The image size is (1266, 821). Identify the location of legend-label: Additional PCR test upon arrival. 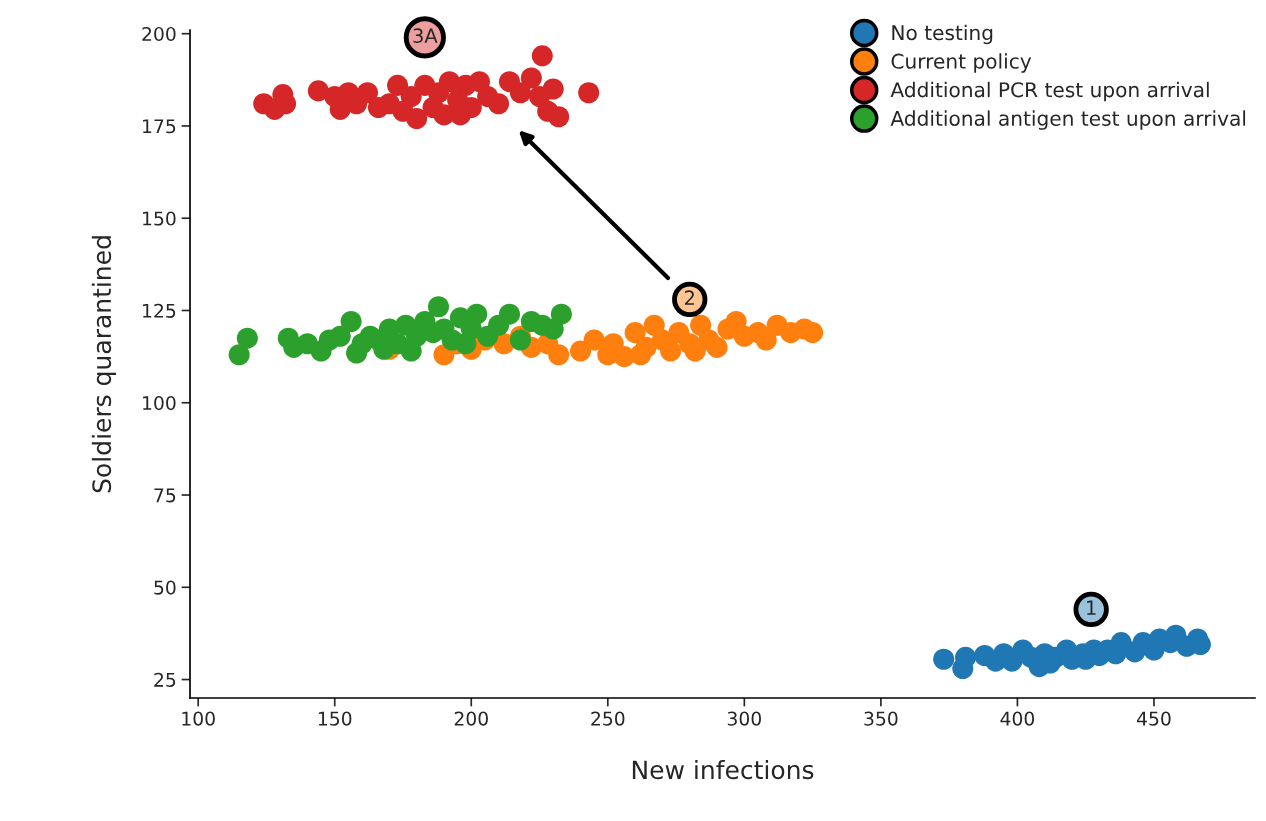
(1049, 91).